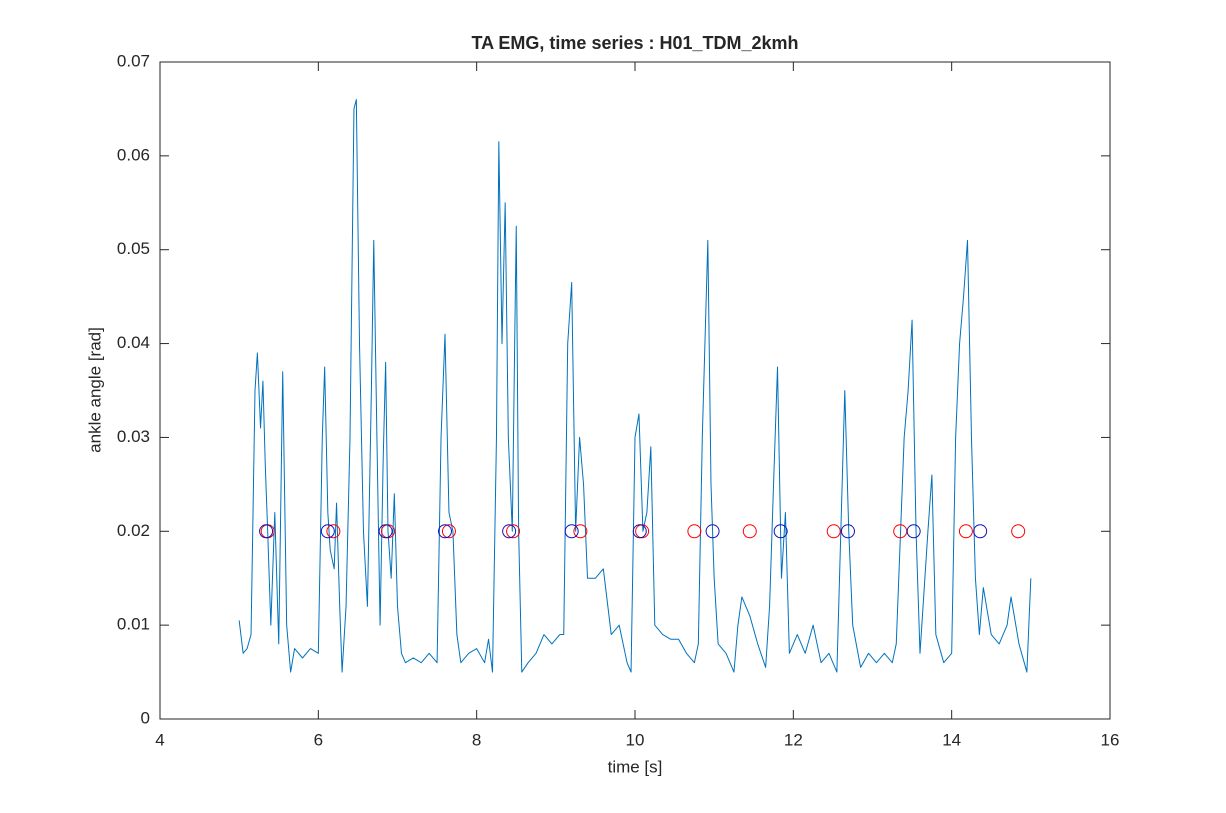 The image size is (1226, 813). Describe the element at coordinates (133, 248) in the screenshot. I see `y-tick-label: 0.05` at that location.